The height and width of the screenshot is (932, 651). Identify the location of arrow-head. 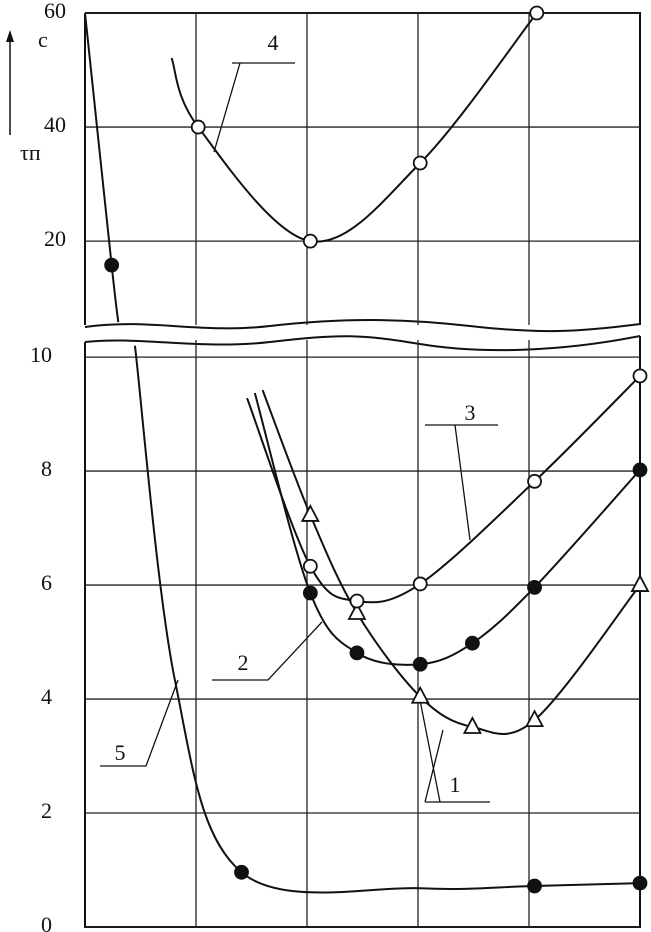
(10, 36).